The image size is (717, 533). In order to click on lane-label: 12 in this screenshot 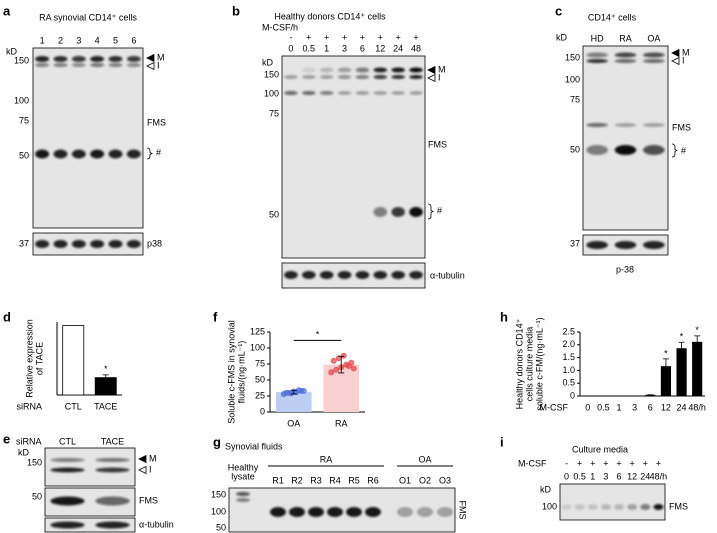, I will do `click(632, 476)`.